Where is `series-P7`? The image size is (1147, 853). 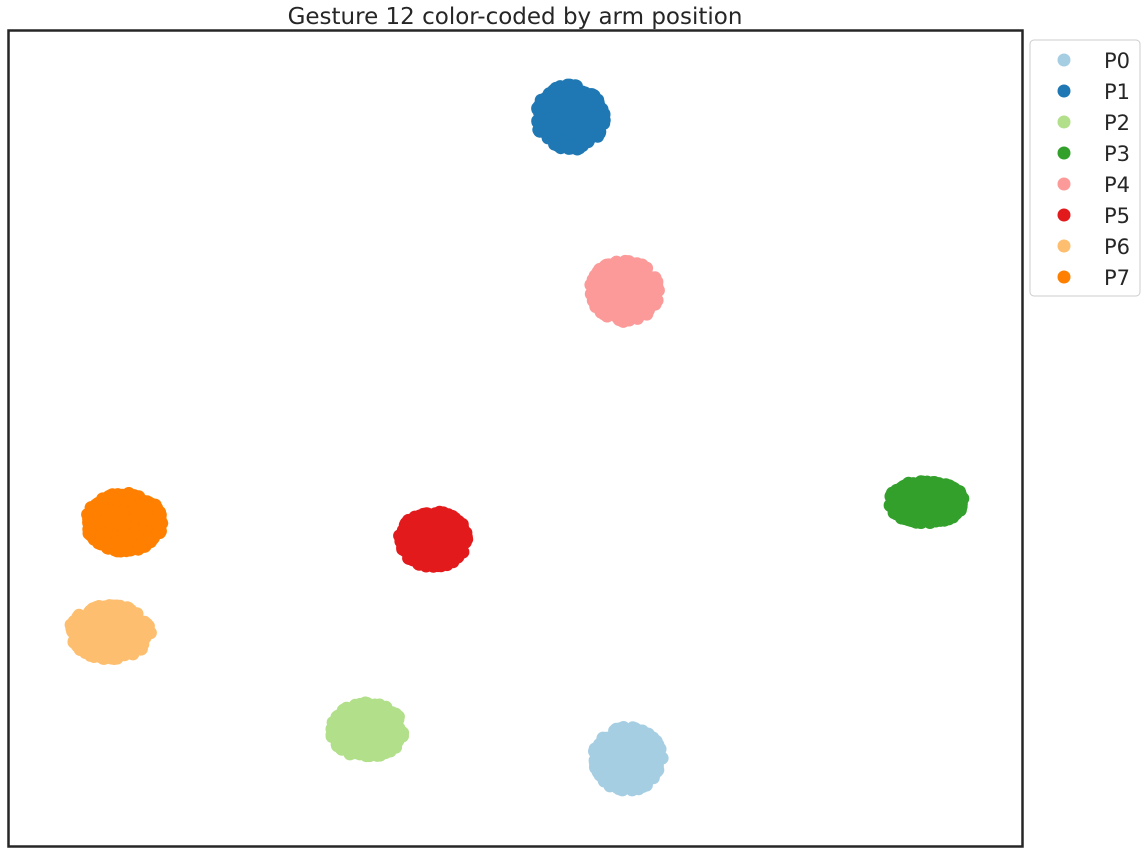 series-P7 is located at coordinates (125, 522).